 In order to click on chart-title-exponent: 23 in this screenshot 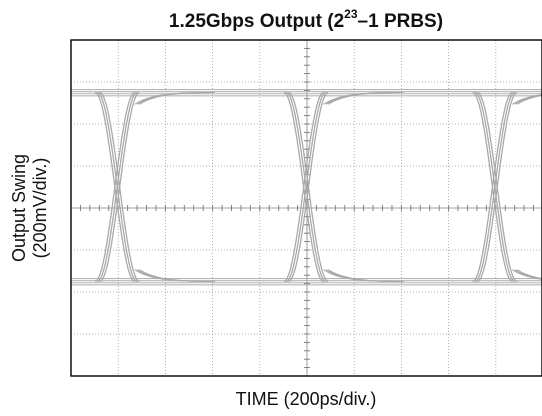, I will do `click(351, 13)`.